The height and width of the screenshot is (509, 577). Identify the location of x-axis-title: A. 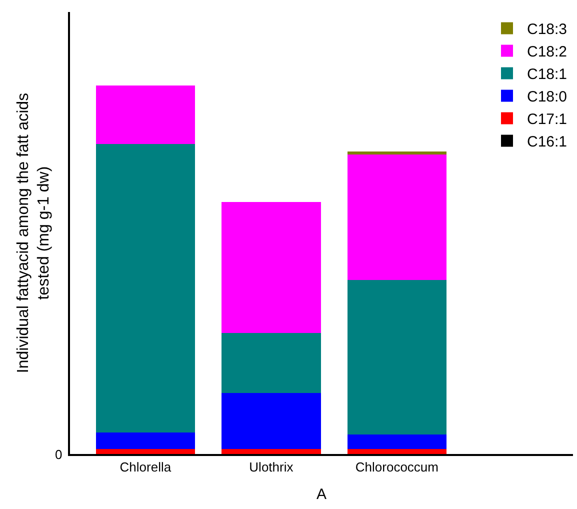
(321, 494).